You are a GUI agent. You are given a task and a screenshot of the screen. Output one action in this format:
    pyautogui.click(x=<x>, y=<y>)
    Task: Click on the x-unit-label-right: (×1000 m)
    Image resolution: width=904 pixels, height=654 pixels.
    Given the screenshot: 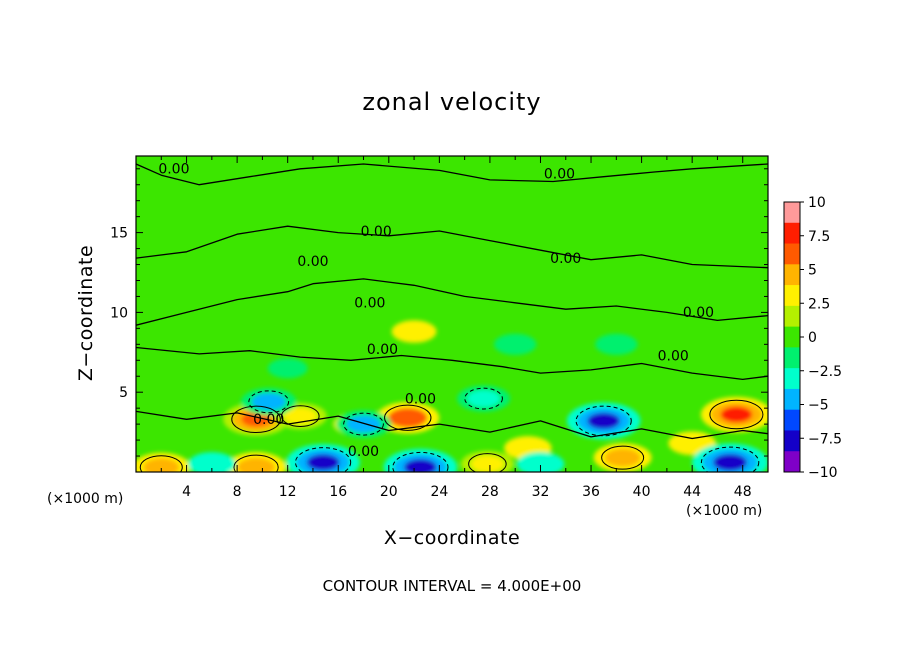 What is the action you would take?
    pyautogui.click(x=724, y=511)
    